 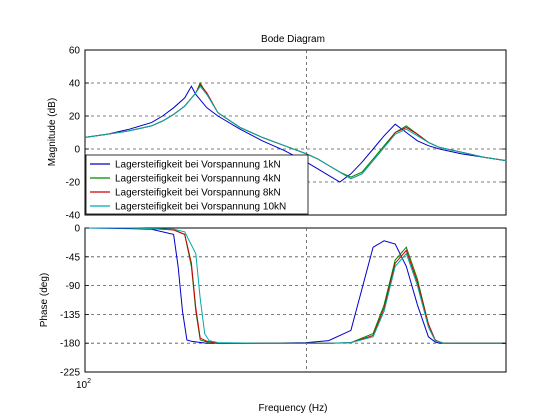 I want to click on phase-y-tick-label: 0, so click(x=77, y=229).